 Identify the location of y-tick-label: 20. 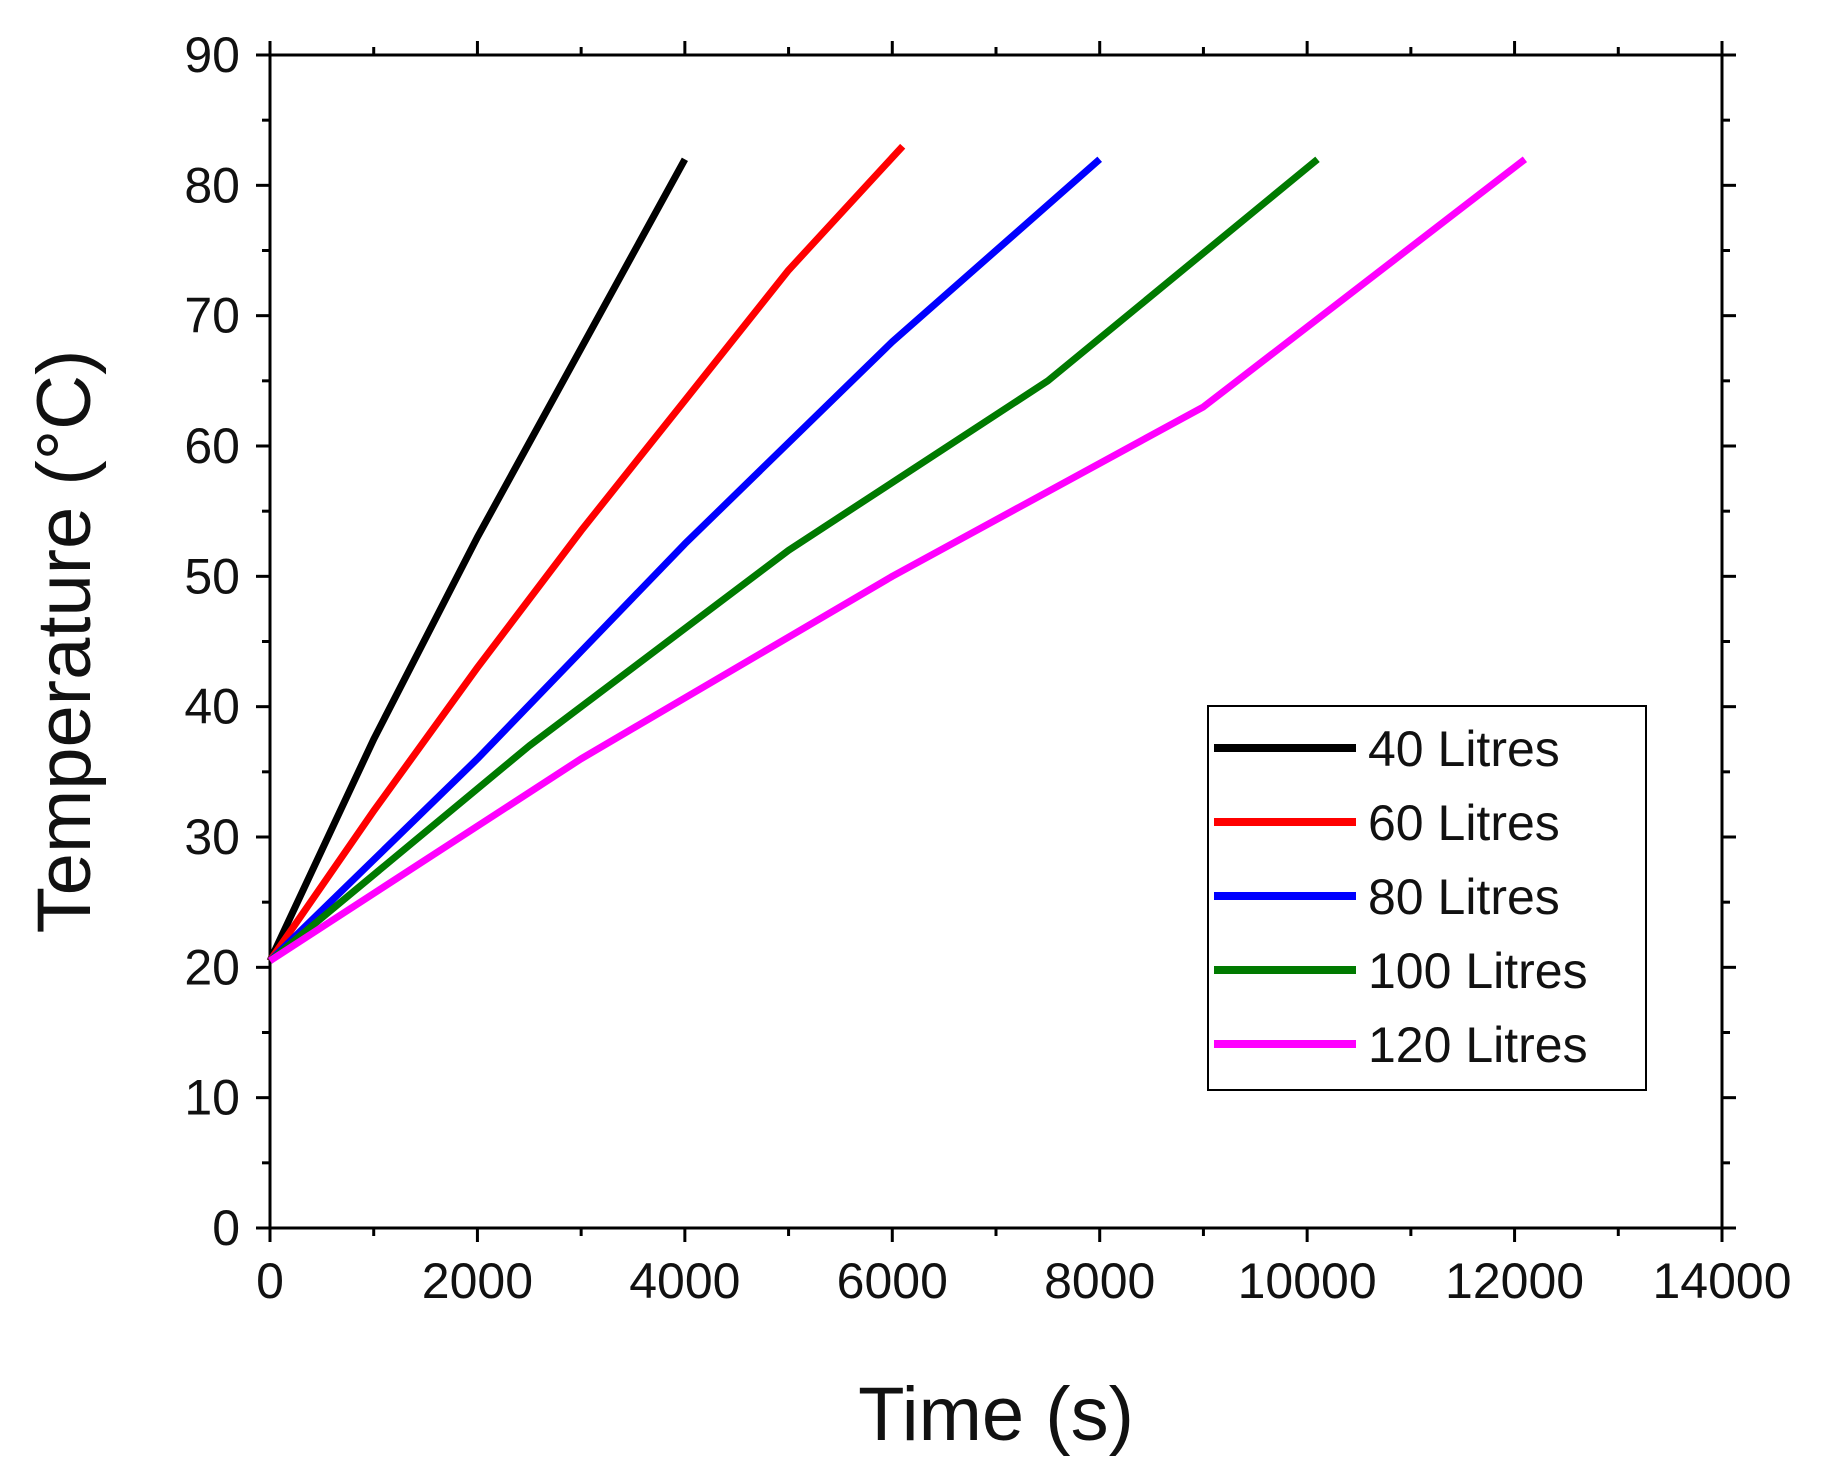
(212, 967).